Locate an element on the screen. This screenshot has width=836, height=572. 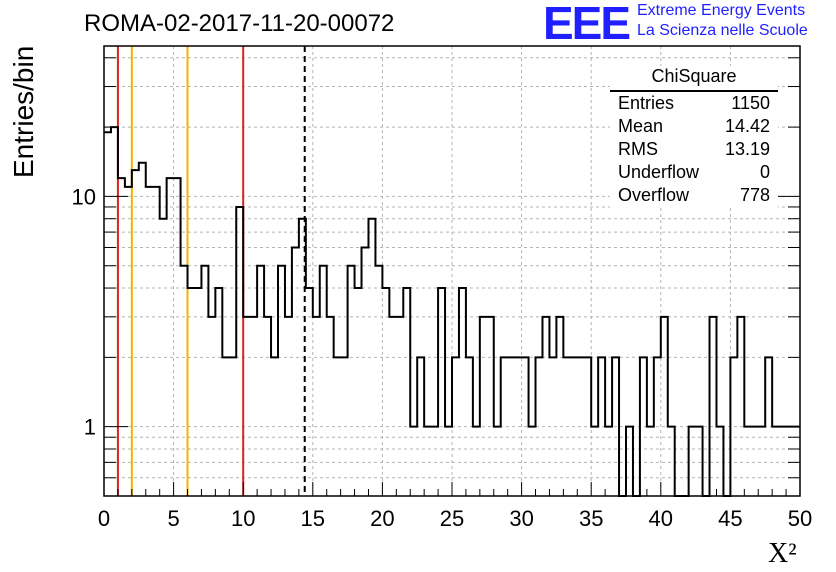
stats-label: Entries is located at coordinates (646, 103).